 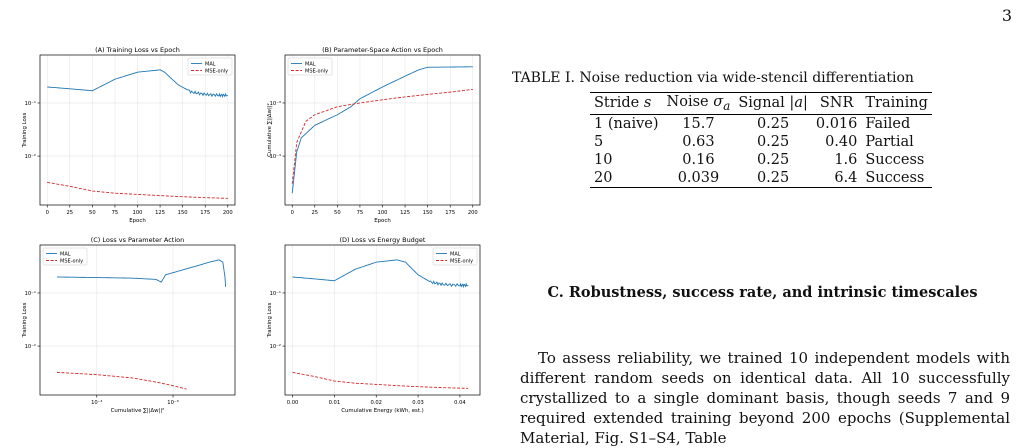 I want to click on table-row: 5 0.63 0.25 0.40 Partial, so click(x=761, y=142).